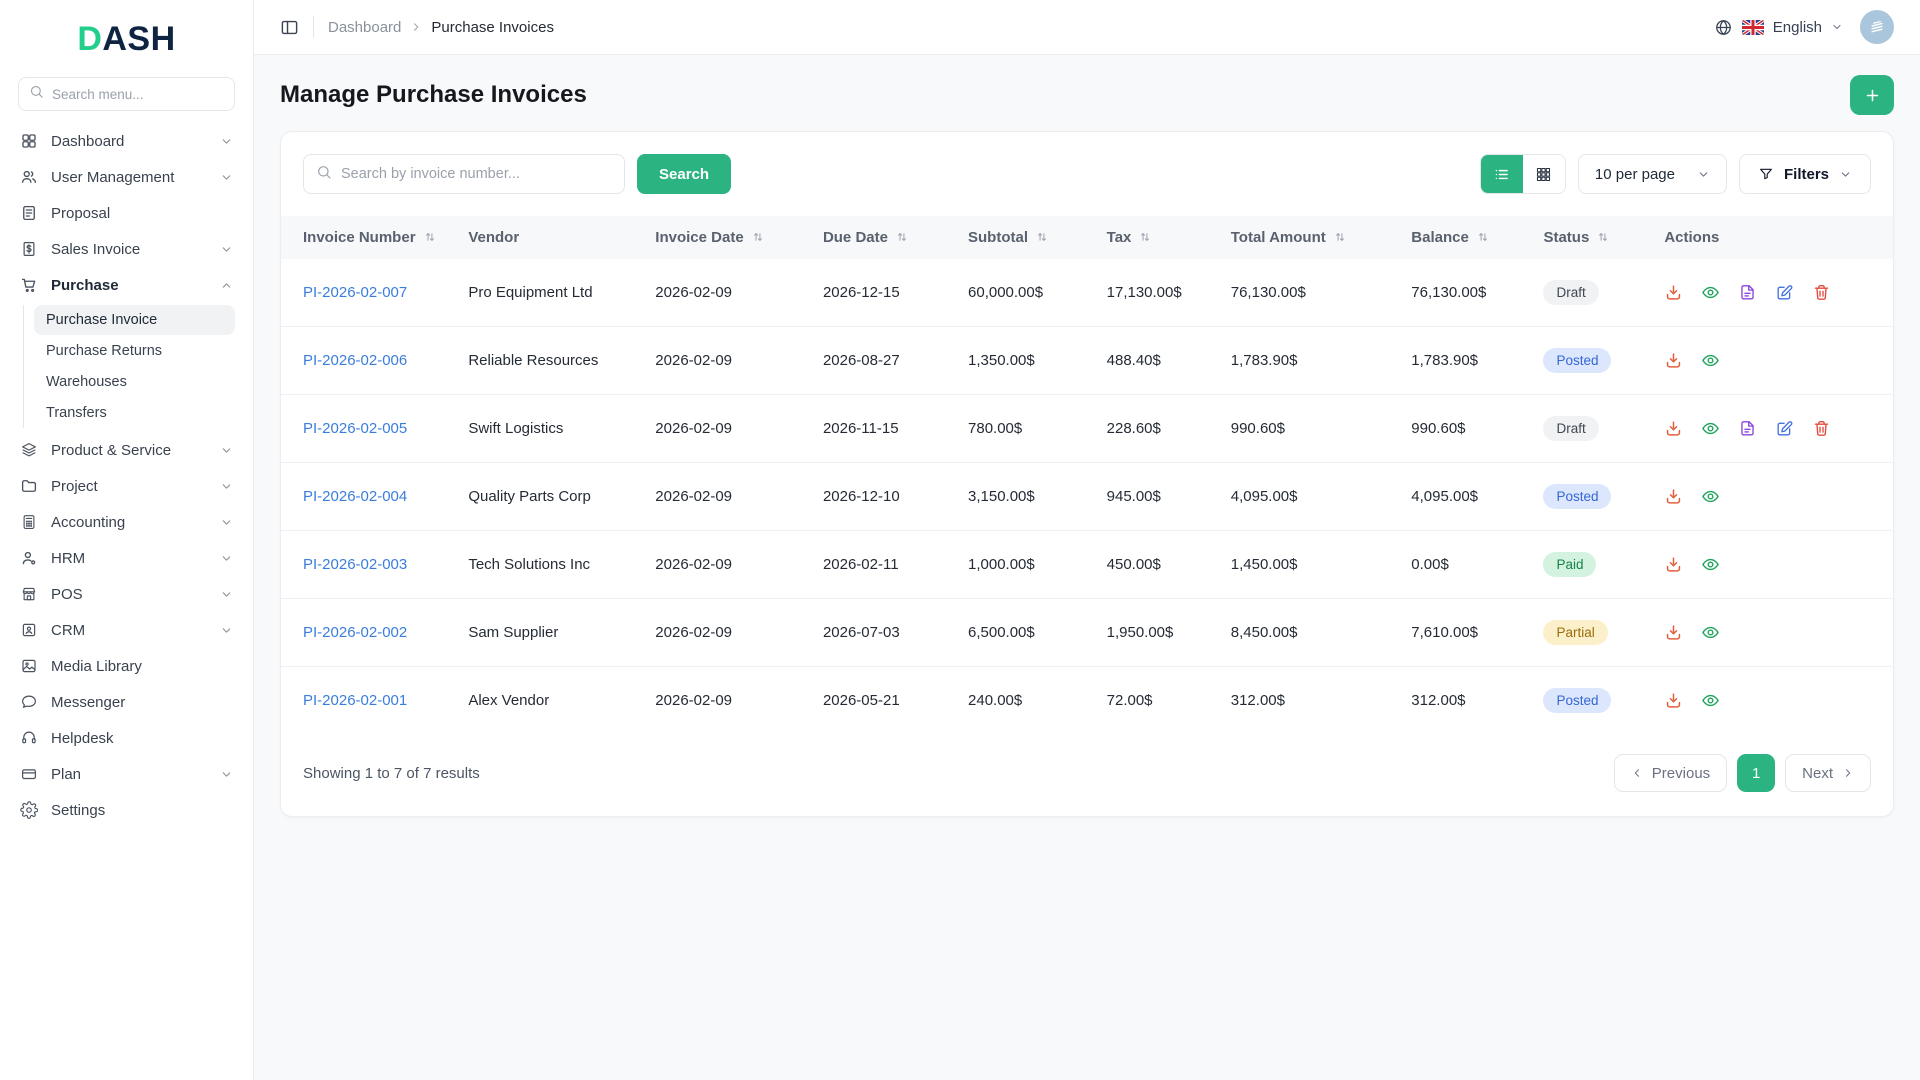 This screenshot has height=1080, width=1920. Describe the element at coordinates (355, 632) in the screenshot. I see `invoice-link: PI-2026-02-002` at that location.